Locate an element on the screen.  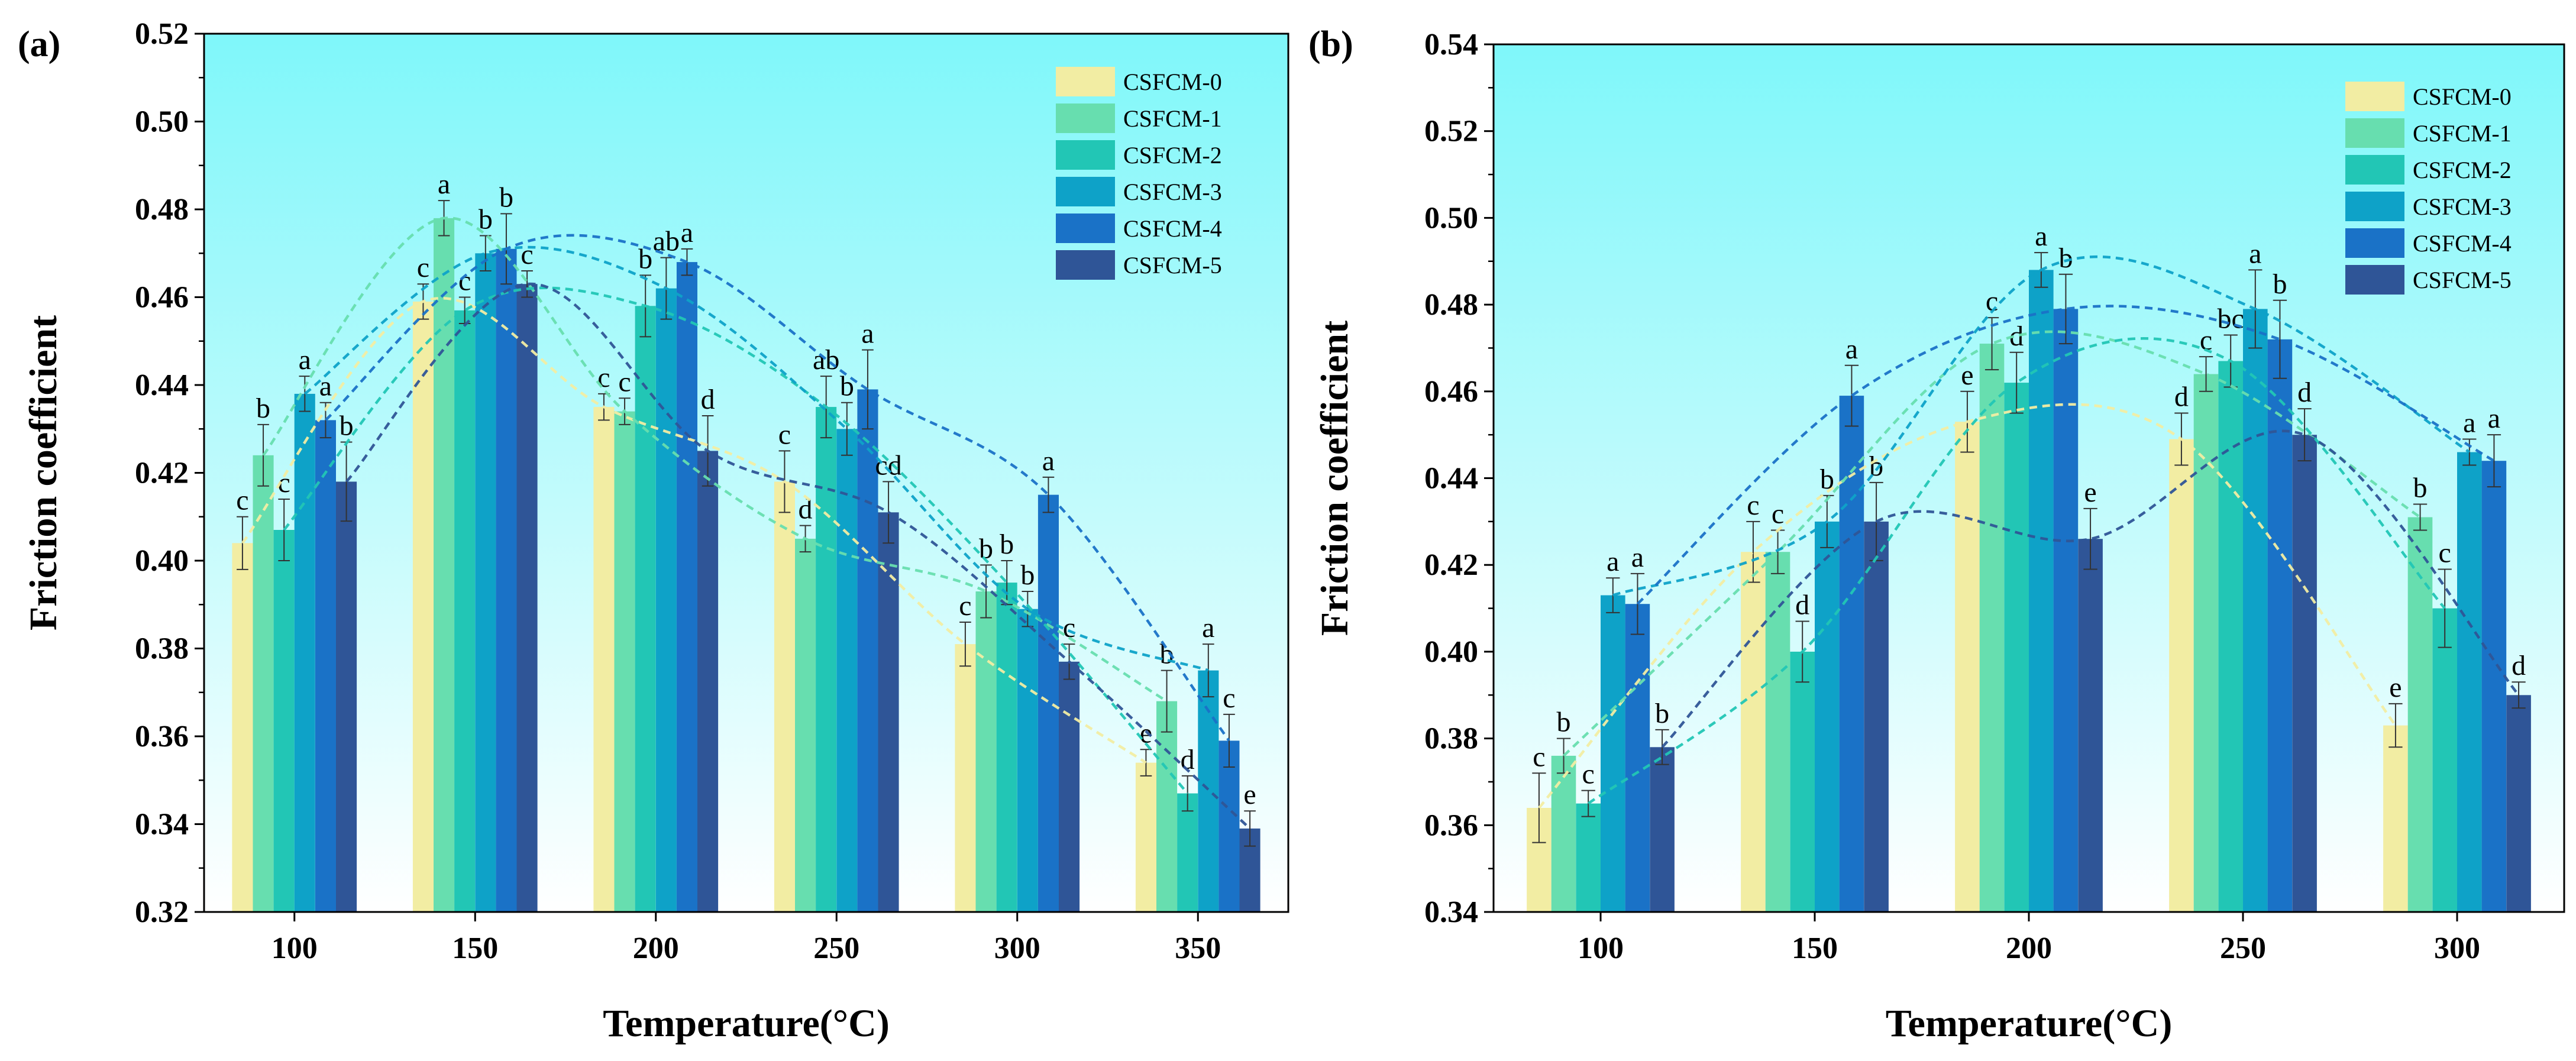
y-tick-label: 0.40 is located at coordinates (1451, 652).